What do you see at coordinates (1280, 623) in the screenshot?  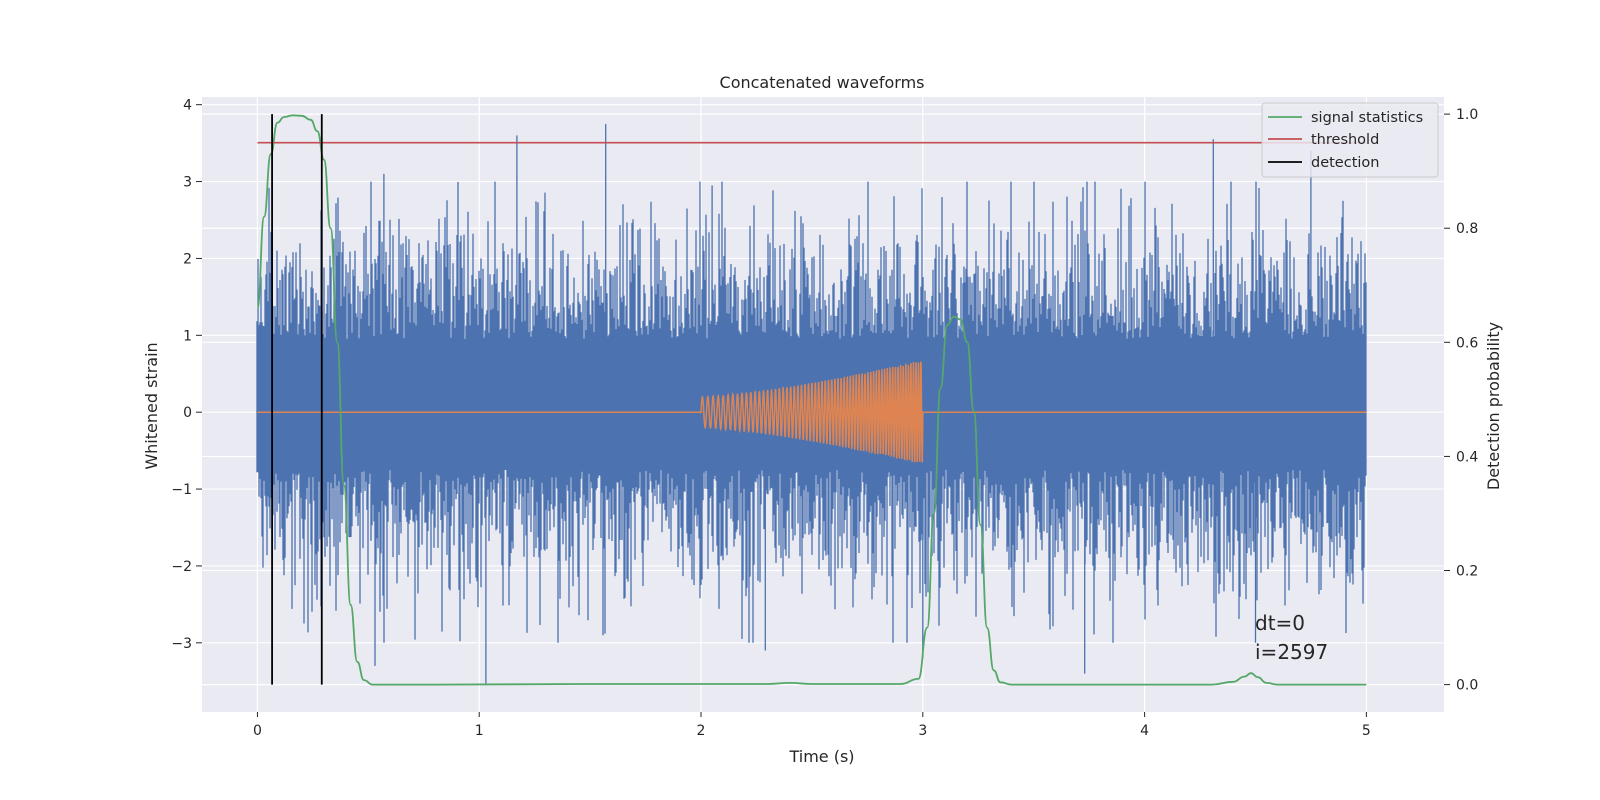 I see `annotation-dt: dt=0` at bounding box center [1280, 623].